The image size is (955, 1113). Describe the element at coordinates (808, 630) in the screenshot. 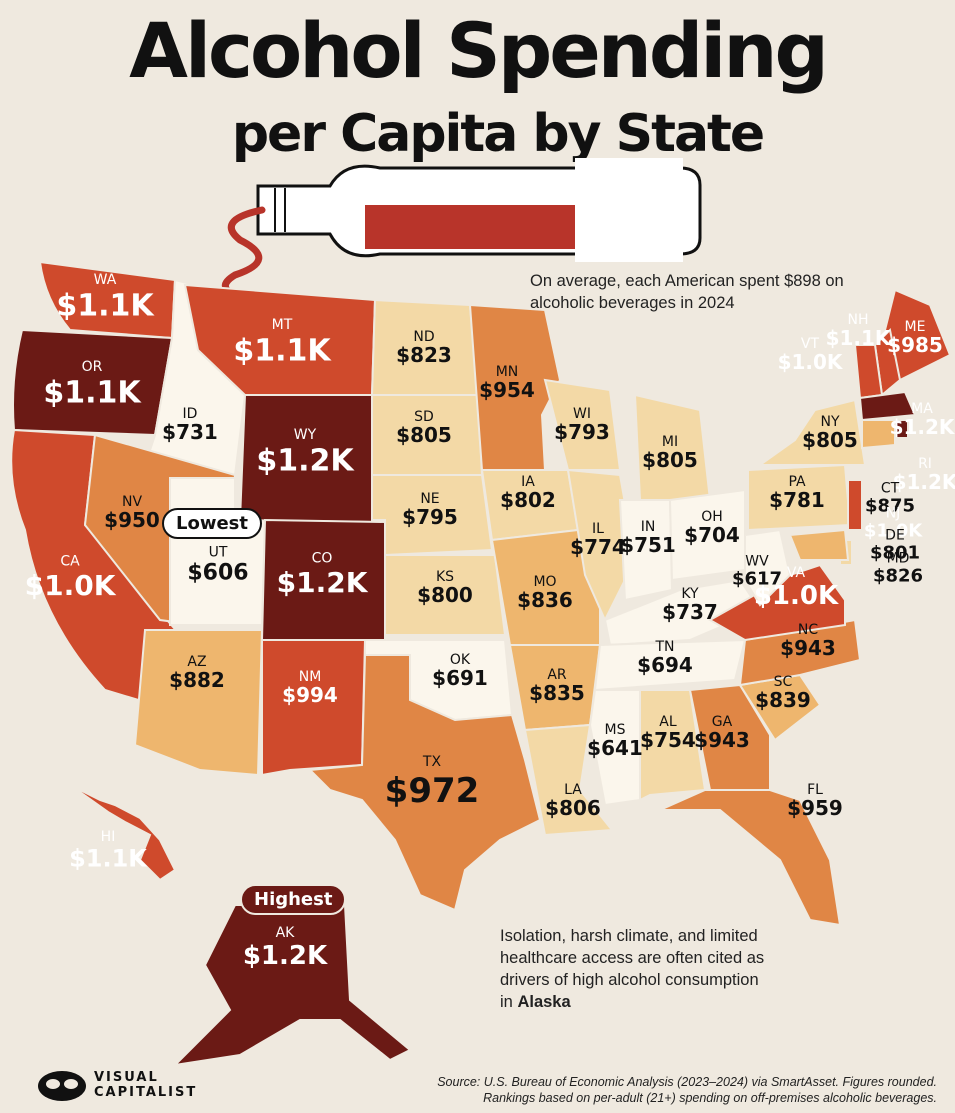

I see `state-abbr-nc: NC` at that location.